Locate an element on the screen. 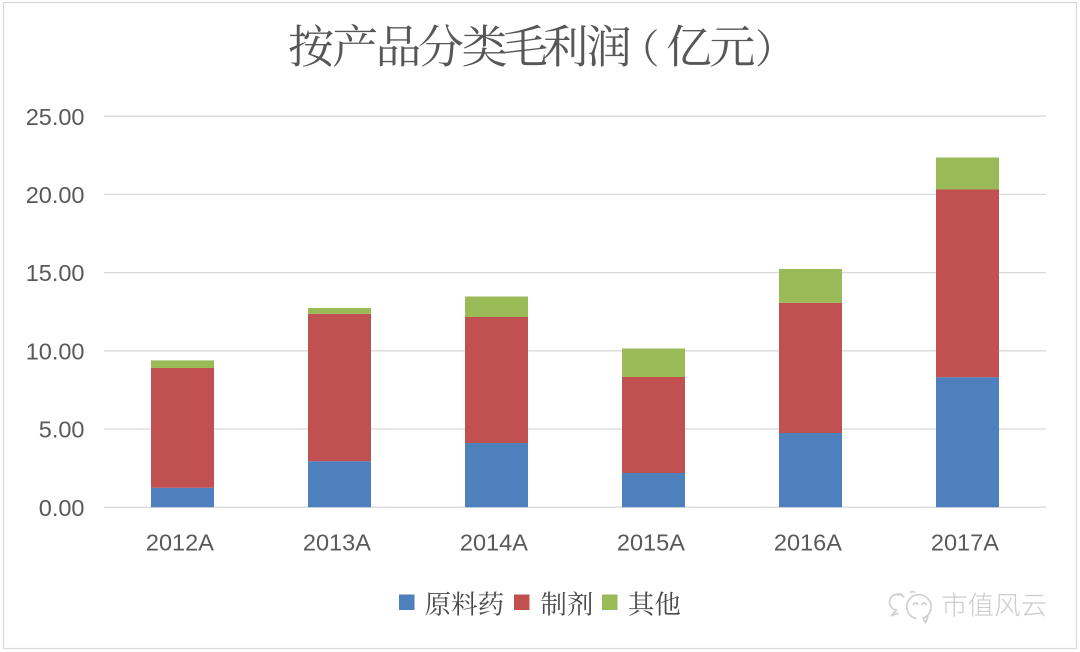  svg-text: 5.00 is located at coordinates (62, 430).